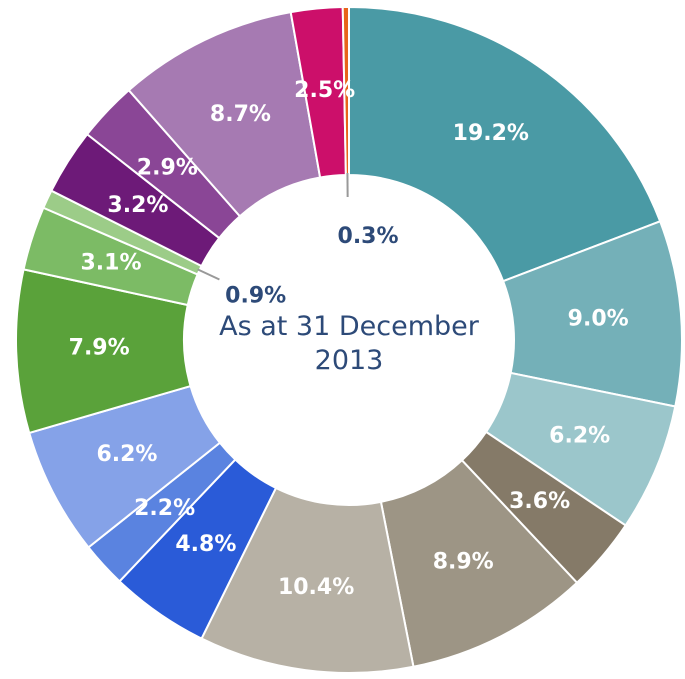 The height and width of the screenshot is (679, 685). What do you see at coordinates (368, 236) in the screenshot?
I see `data-label: 0.3%` at bounding box center [368, 236].